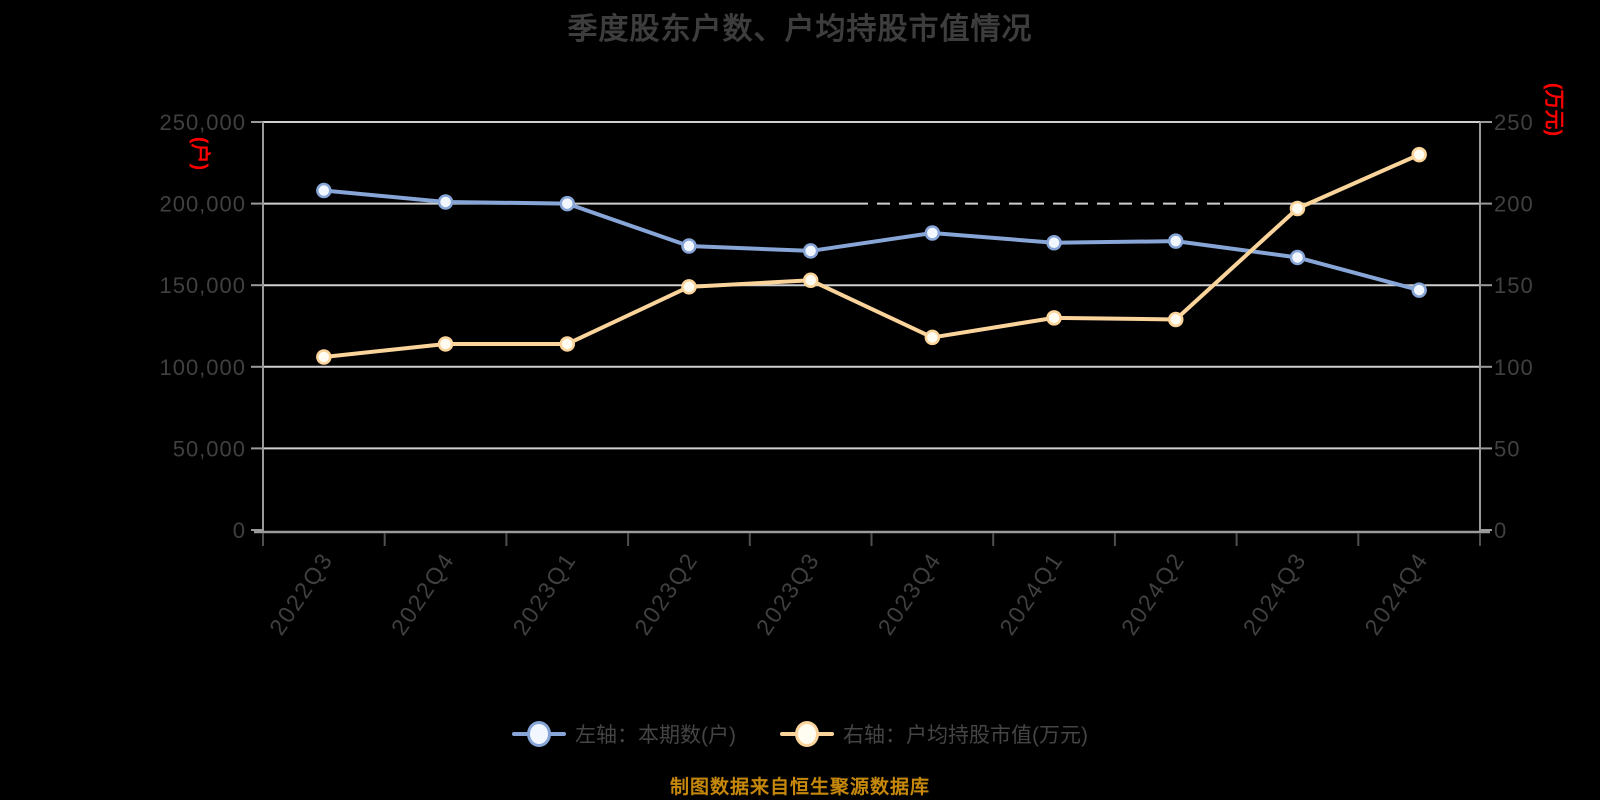 The image size is (1600, 800). What do you see at coordinates (1514, 367) in the screenshot?
I see `right-axis-tick-label: 100` at bounding box center [1514, 367].